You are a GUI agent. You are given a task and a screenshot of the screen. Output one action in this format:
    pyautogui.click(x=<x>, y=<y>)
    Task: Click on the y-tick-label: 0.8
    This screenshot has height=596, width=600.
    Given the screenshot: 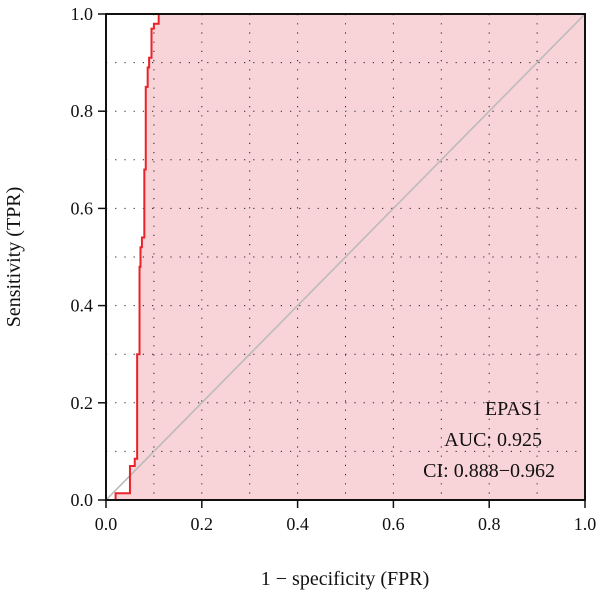 What is the action you would take?
    pyautogui.click(x=82, y=111)
    